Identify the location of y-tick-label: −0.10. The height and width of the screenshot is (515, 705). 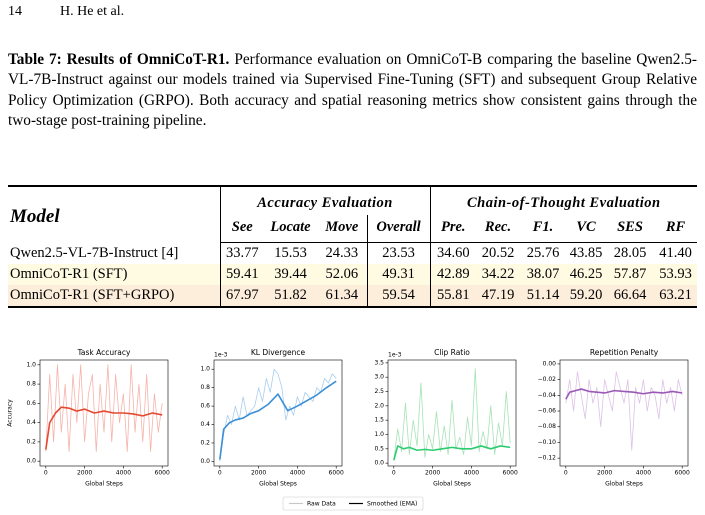
(547, 442).